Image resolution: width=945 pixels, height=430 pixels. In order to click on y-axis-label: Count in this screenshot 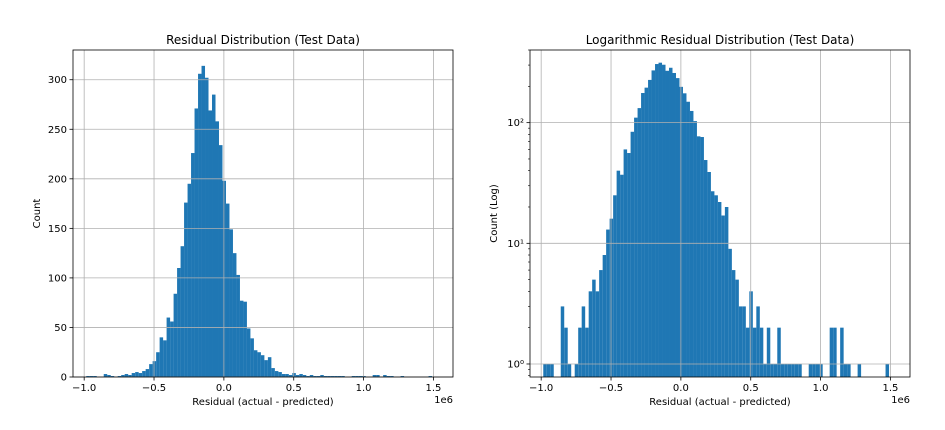, I will do `click(37, 214)`.